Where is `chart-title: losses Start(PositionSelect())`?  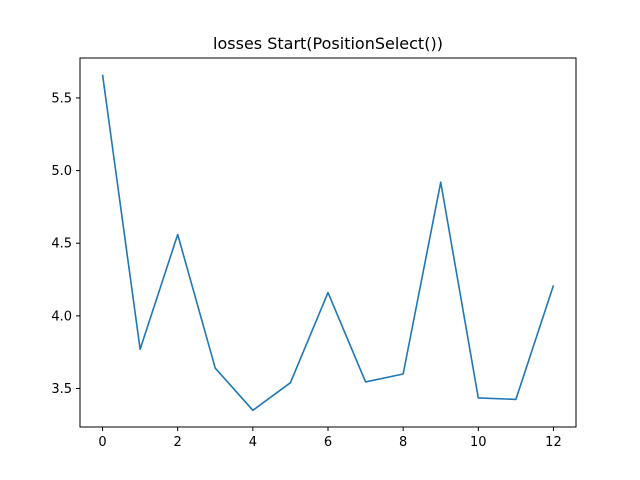
chart-title: losses Start(PositionSelect()) is located at coordinates (328, 43).